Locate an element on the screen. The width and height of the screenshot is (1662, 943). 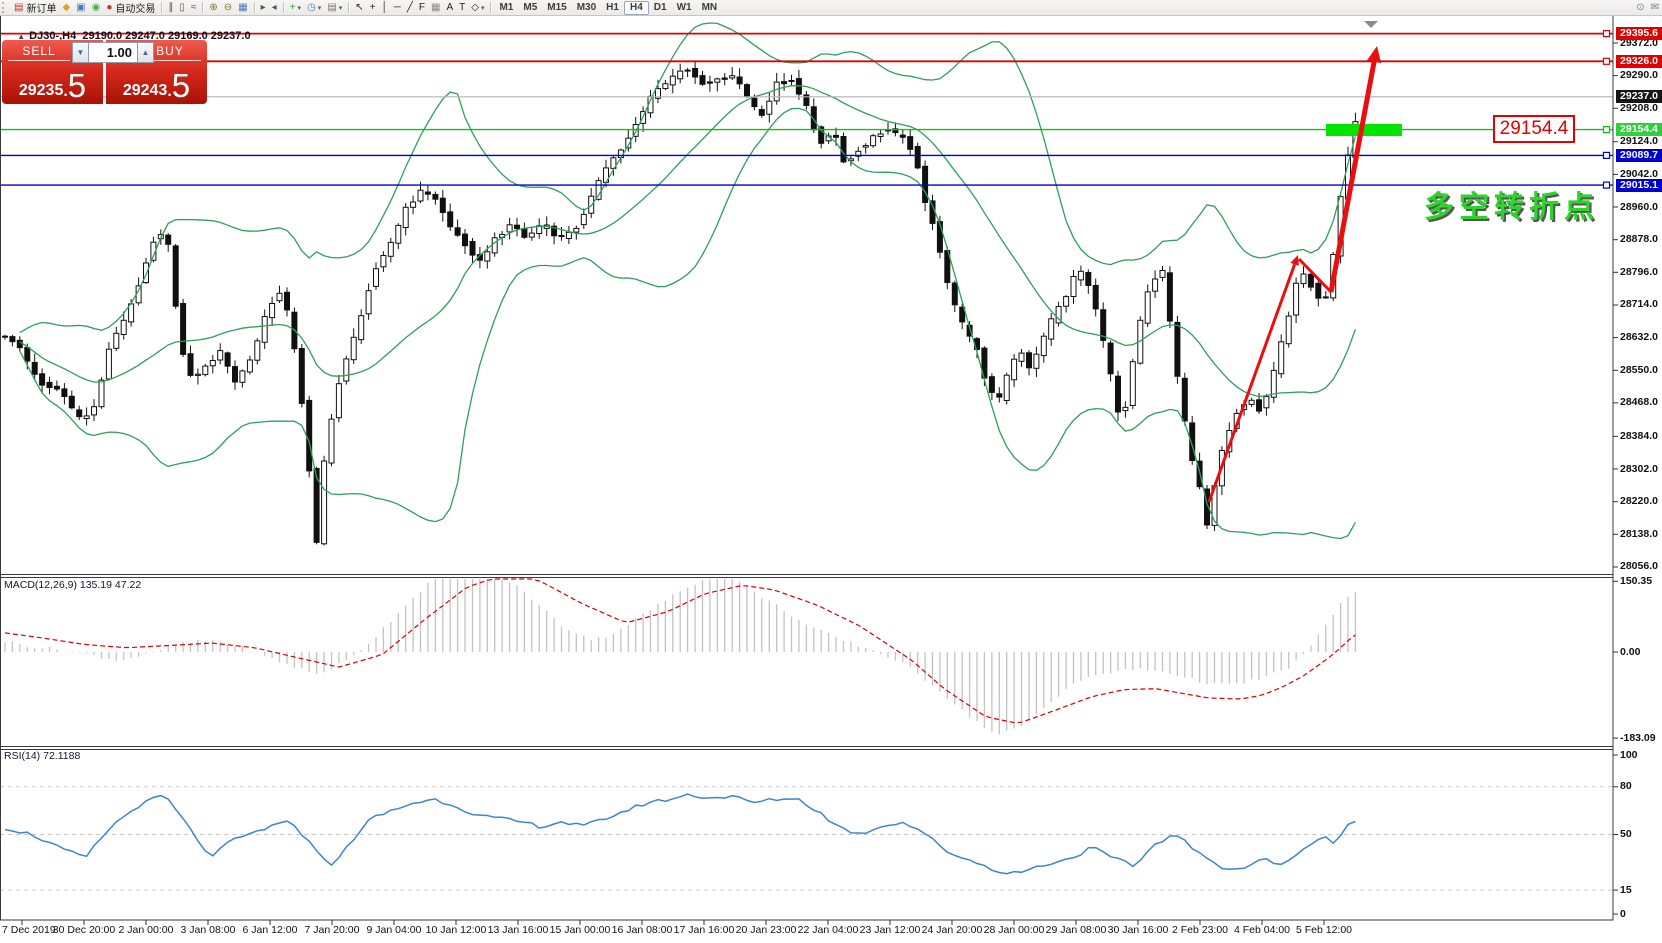
price-axis-badge: 29395.6 is located at coordinates (1639, 34).